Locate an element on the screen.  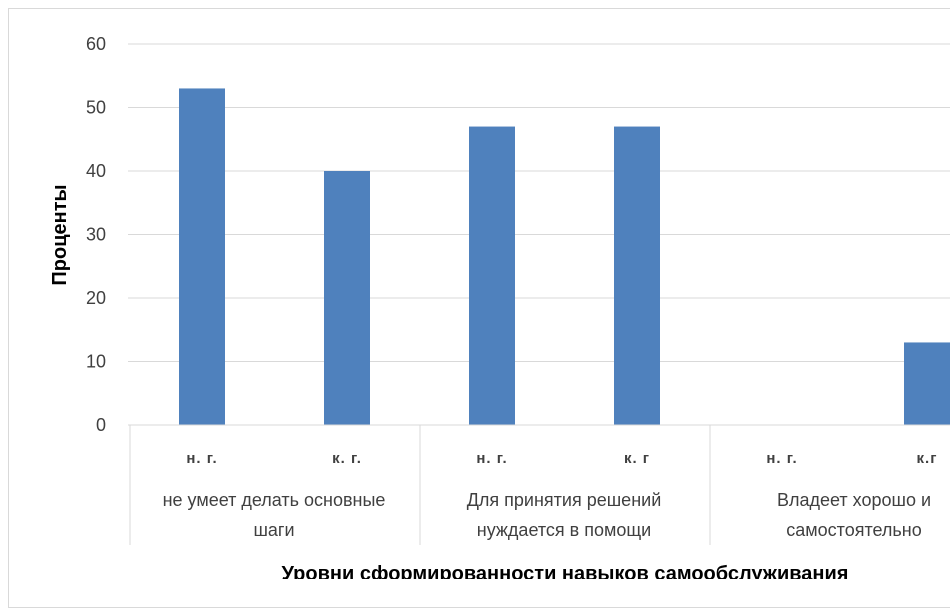
y-tick-label: 30 is located at coordinates (96, 235).